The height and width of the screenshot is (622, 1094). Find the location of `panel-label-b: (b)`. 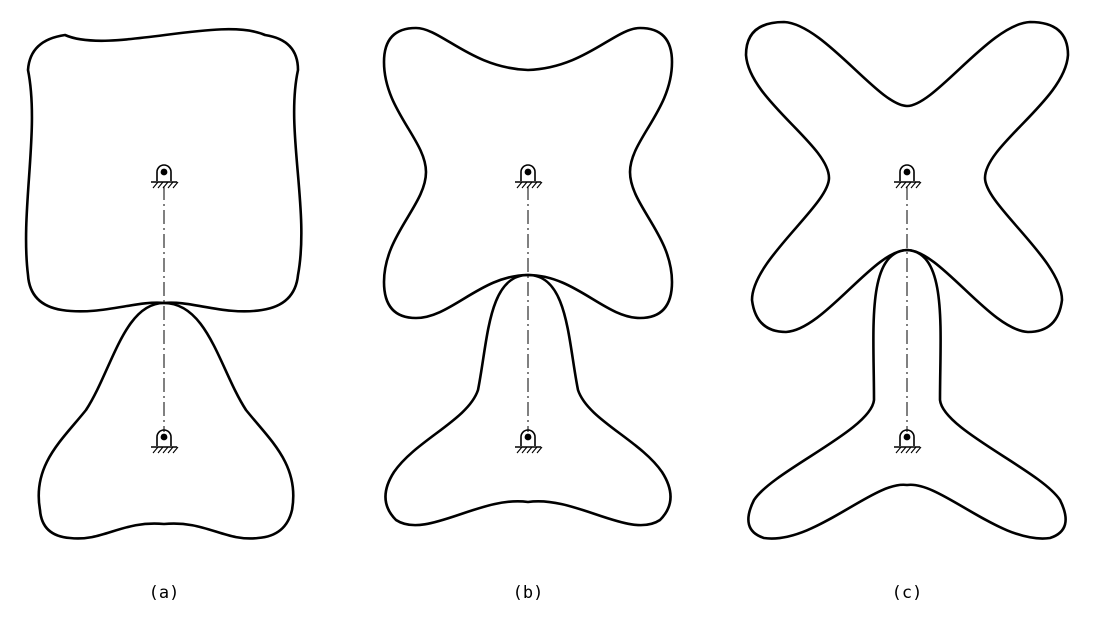

panel-label-b: (b) is located at coordinates (528, 593).